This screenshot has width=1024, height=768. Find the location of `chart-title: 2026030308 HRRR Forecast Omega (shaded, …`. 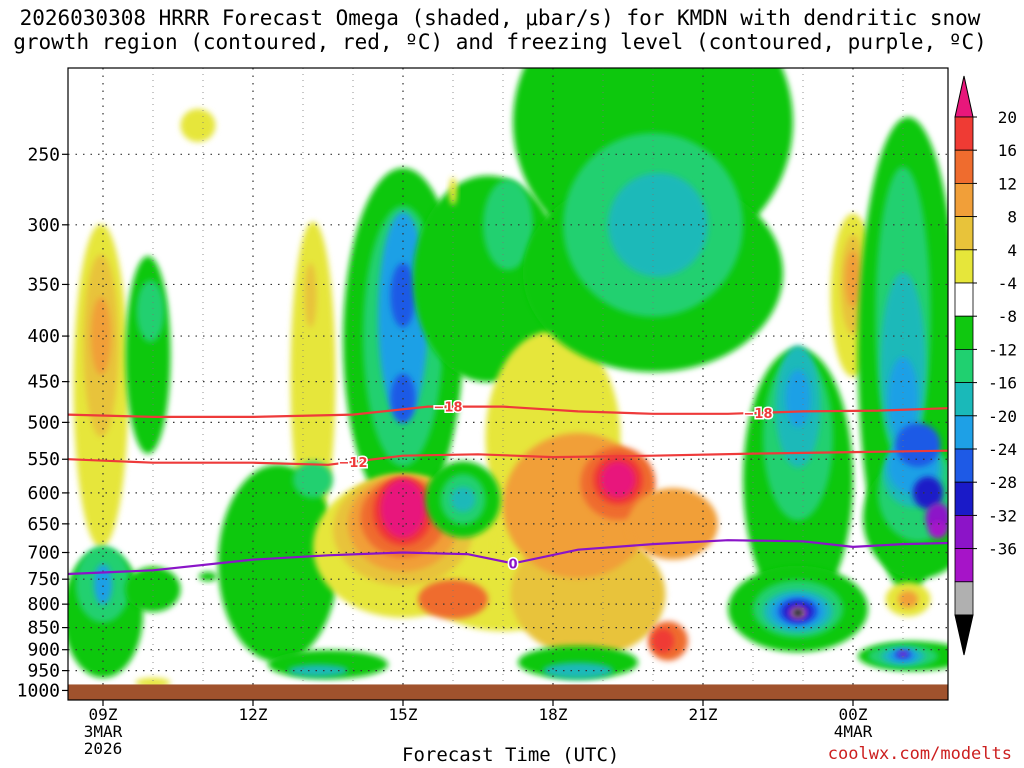

chart-title: 2026030308 HRRR Forecast Omega (shaded, … is located at coordinates (500, 30).